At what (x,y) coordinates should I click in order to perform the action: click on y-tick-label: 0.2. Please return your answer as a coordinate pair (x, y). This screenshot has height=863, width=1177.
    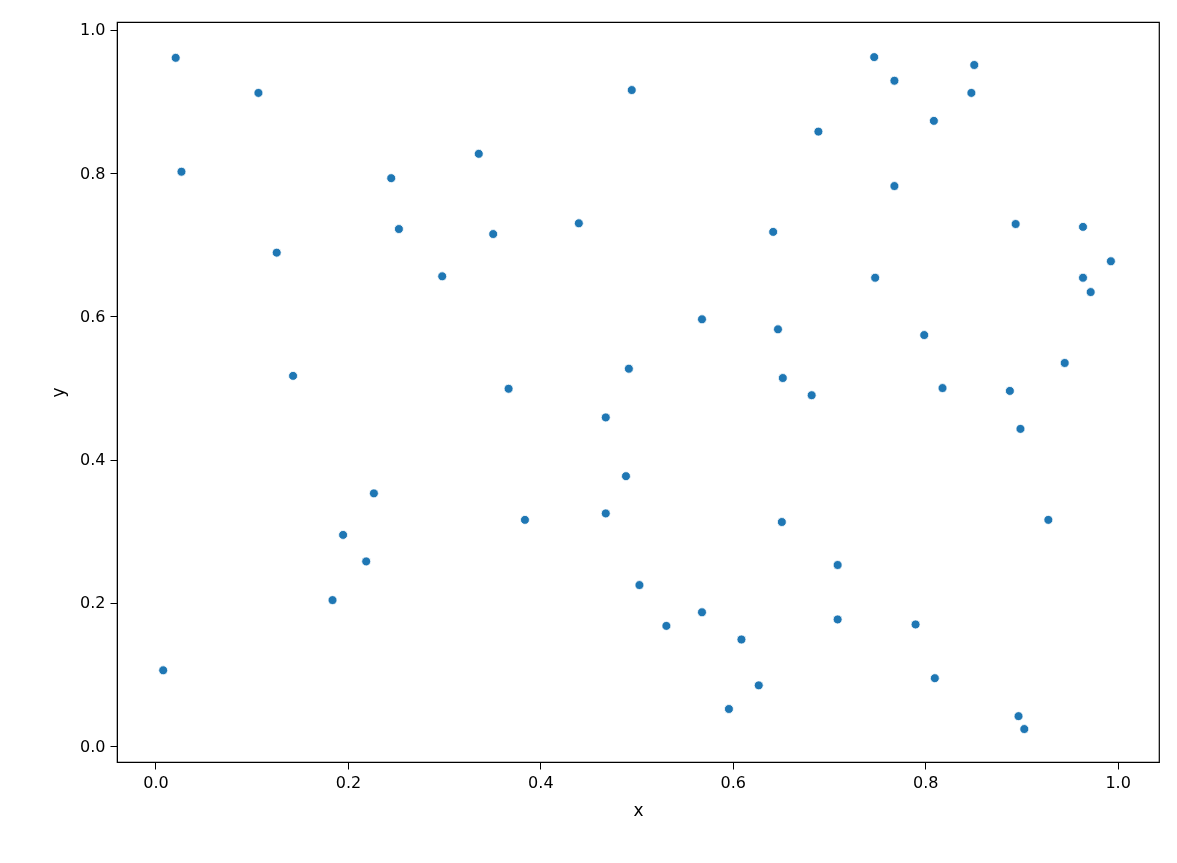
    Looking at the image, I should click on (93, 603).